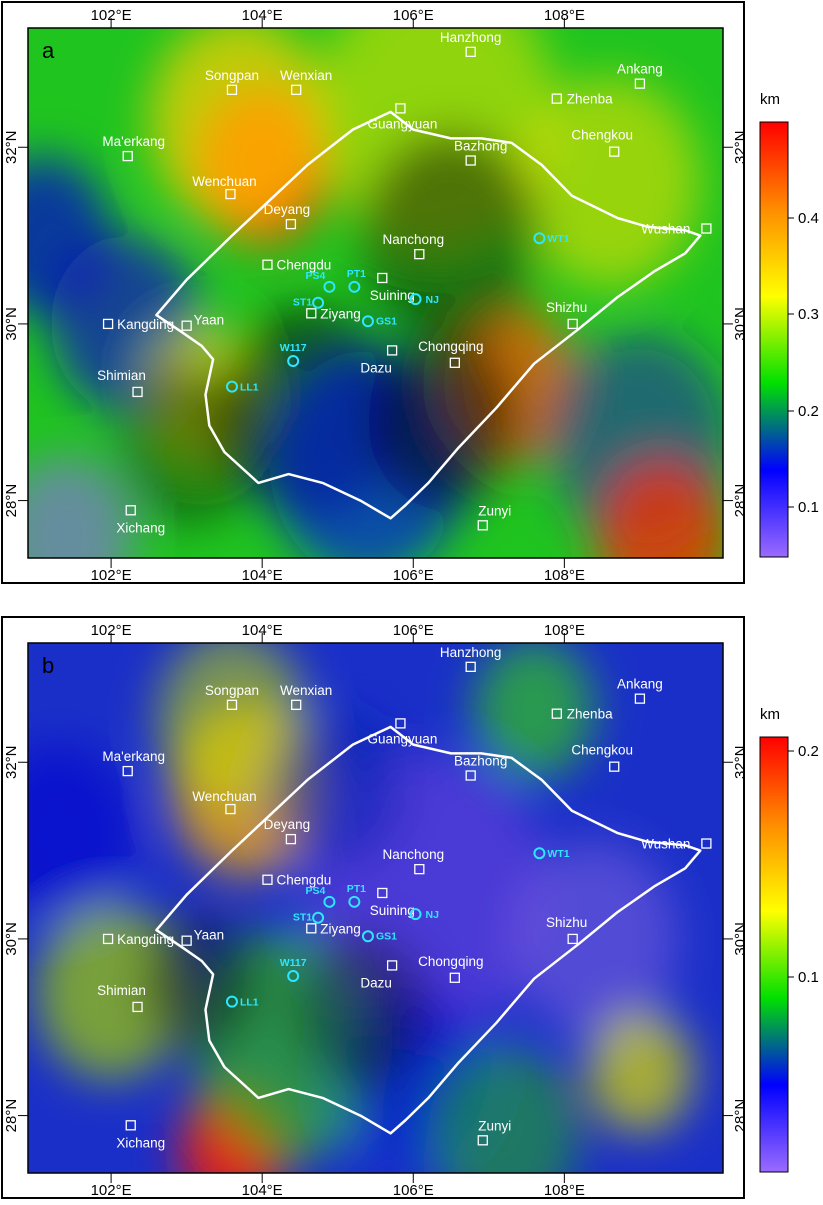 The width and height of the screenshot is (823, 1205). I want to click on city-chongqing: Chongqing, so click(450, 353).